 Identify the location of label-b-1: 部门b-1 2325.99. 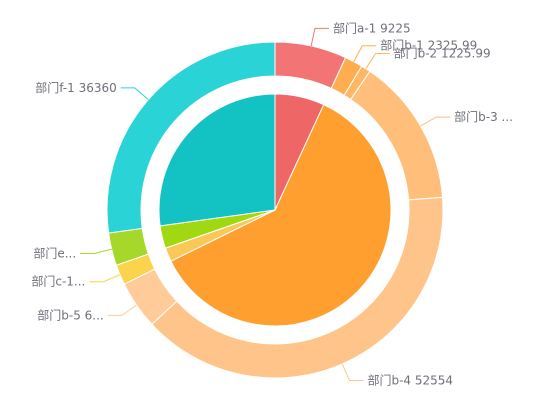
(428, 45).